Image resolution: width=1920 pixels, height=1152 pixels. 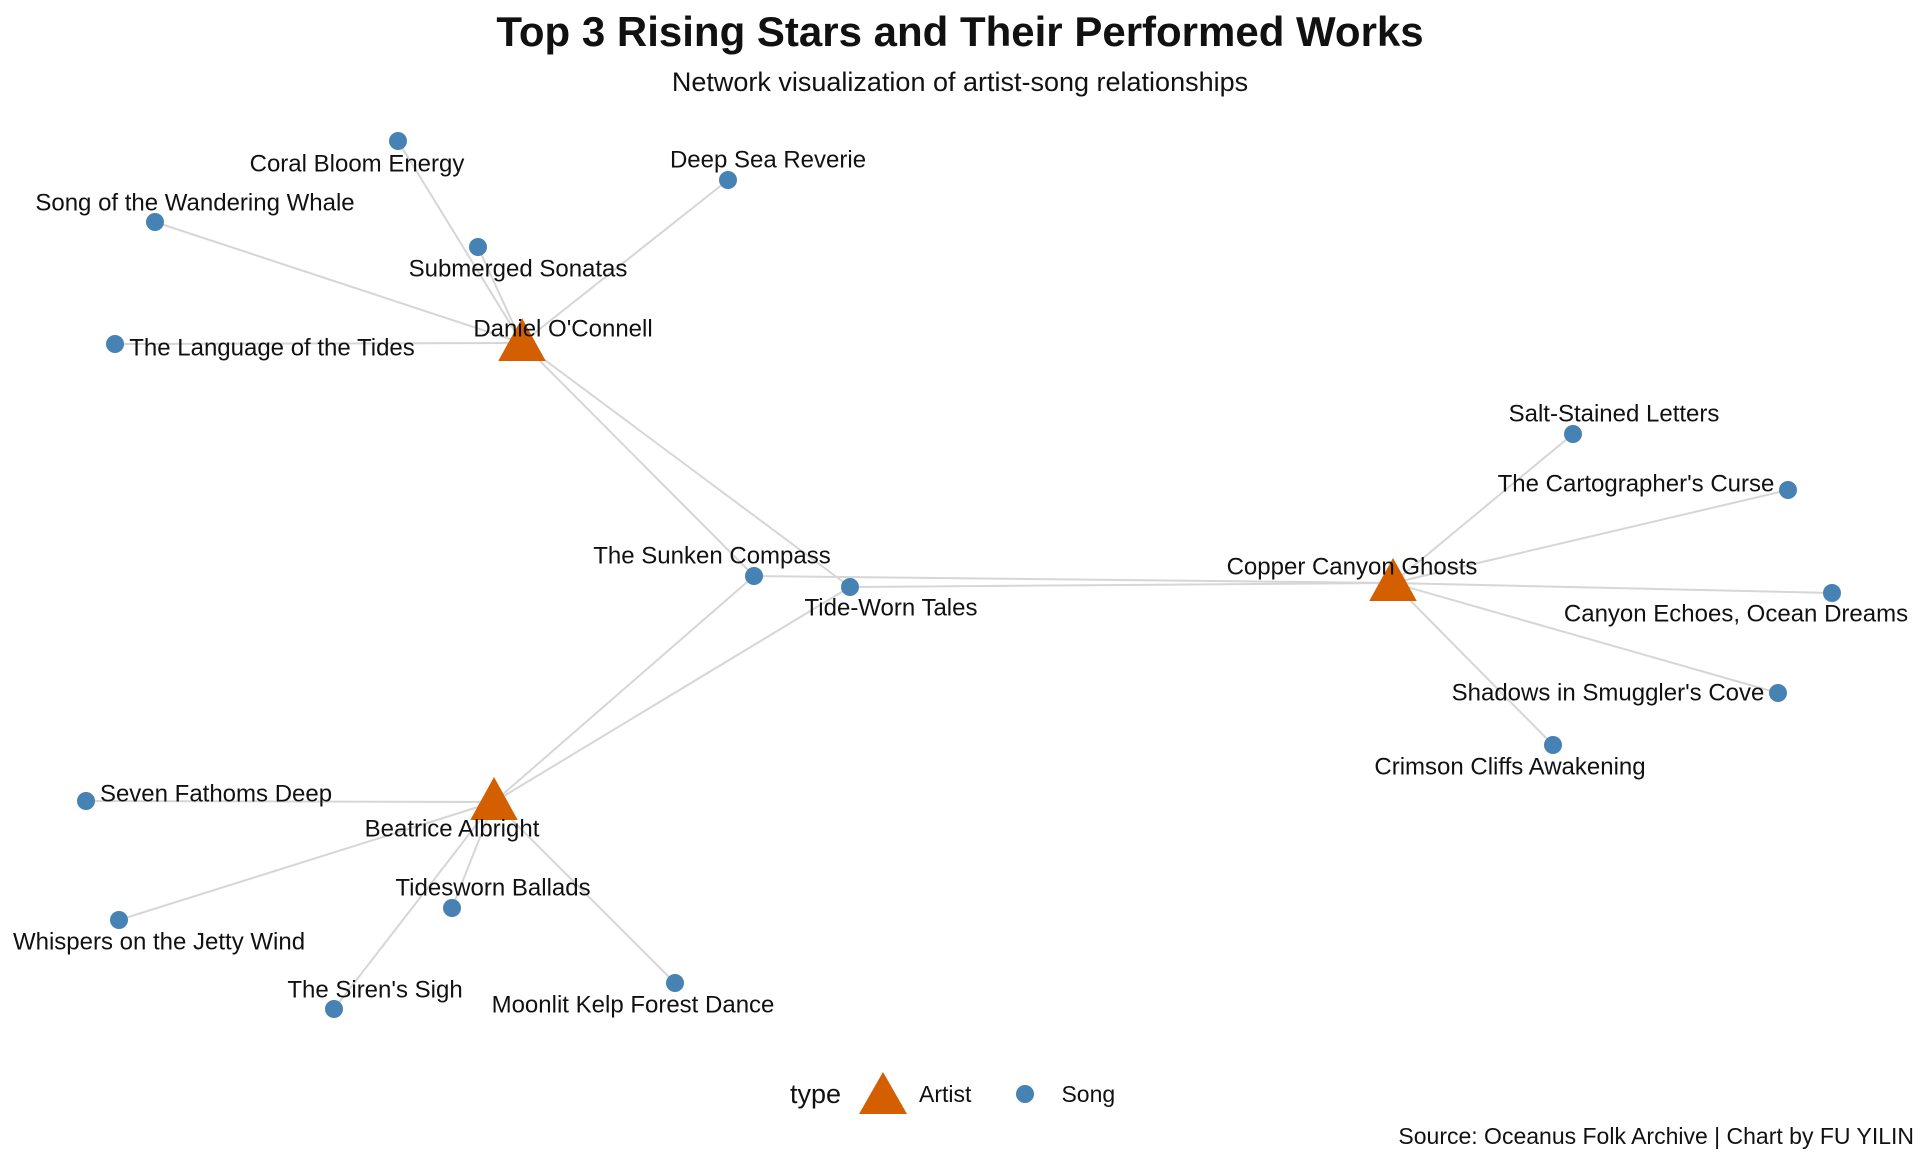 I want to click on node-label-tideworn: Tide-Worn Tales, so click(x=891, y=607).